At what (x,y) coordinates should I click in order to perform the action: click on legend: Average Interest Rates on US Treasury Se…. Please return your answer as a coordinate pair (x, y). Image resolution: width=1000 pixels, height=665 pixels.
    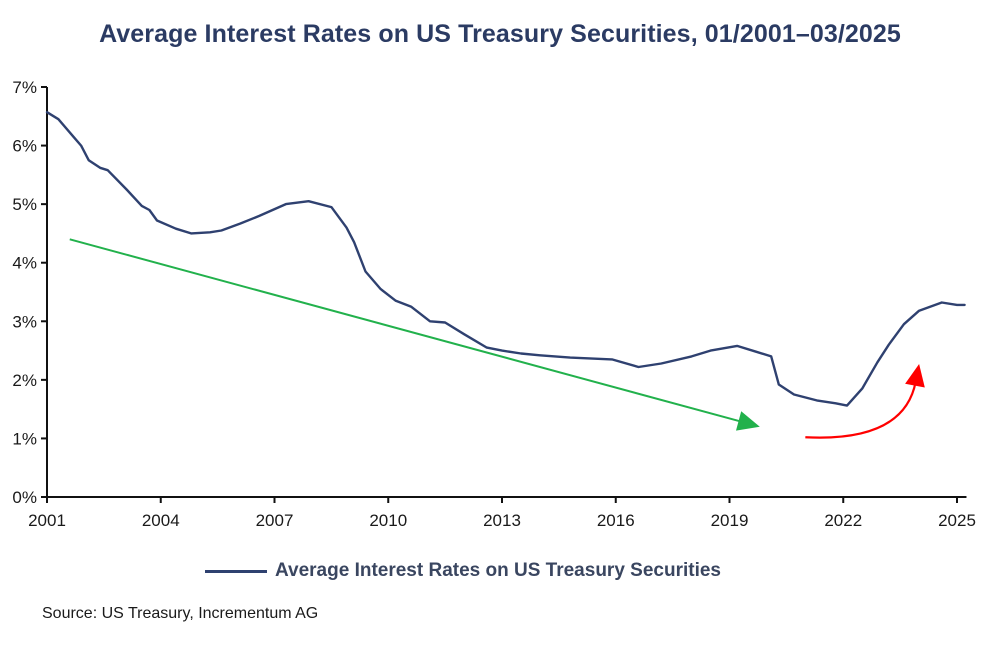
    Looking at the image, I should click on (463, 571).